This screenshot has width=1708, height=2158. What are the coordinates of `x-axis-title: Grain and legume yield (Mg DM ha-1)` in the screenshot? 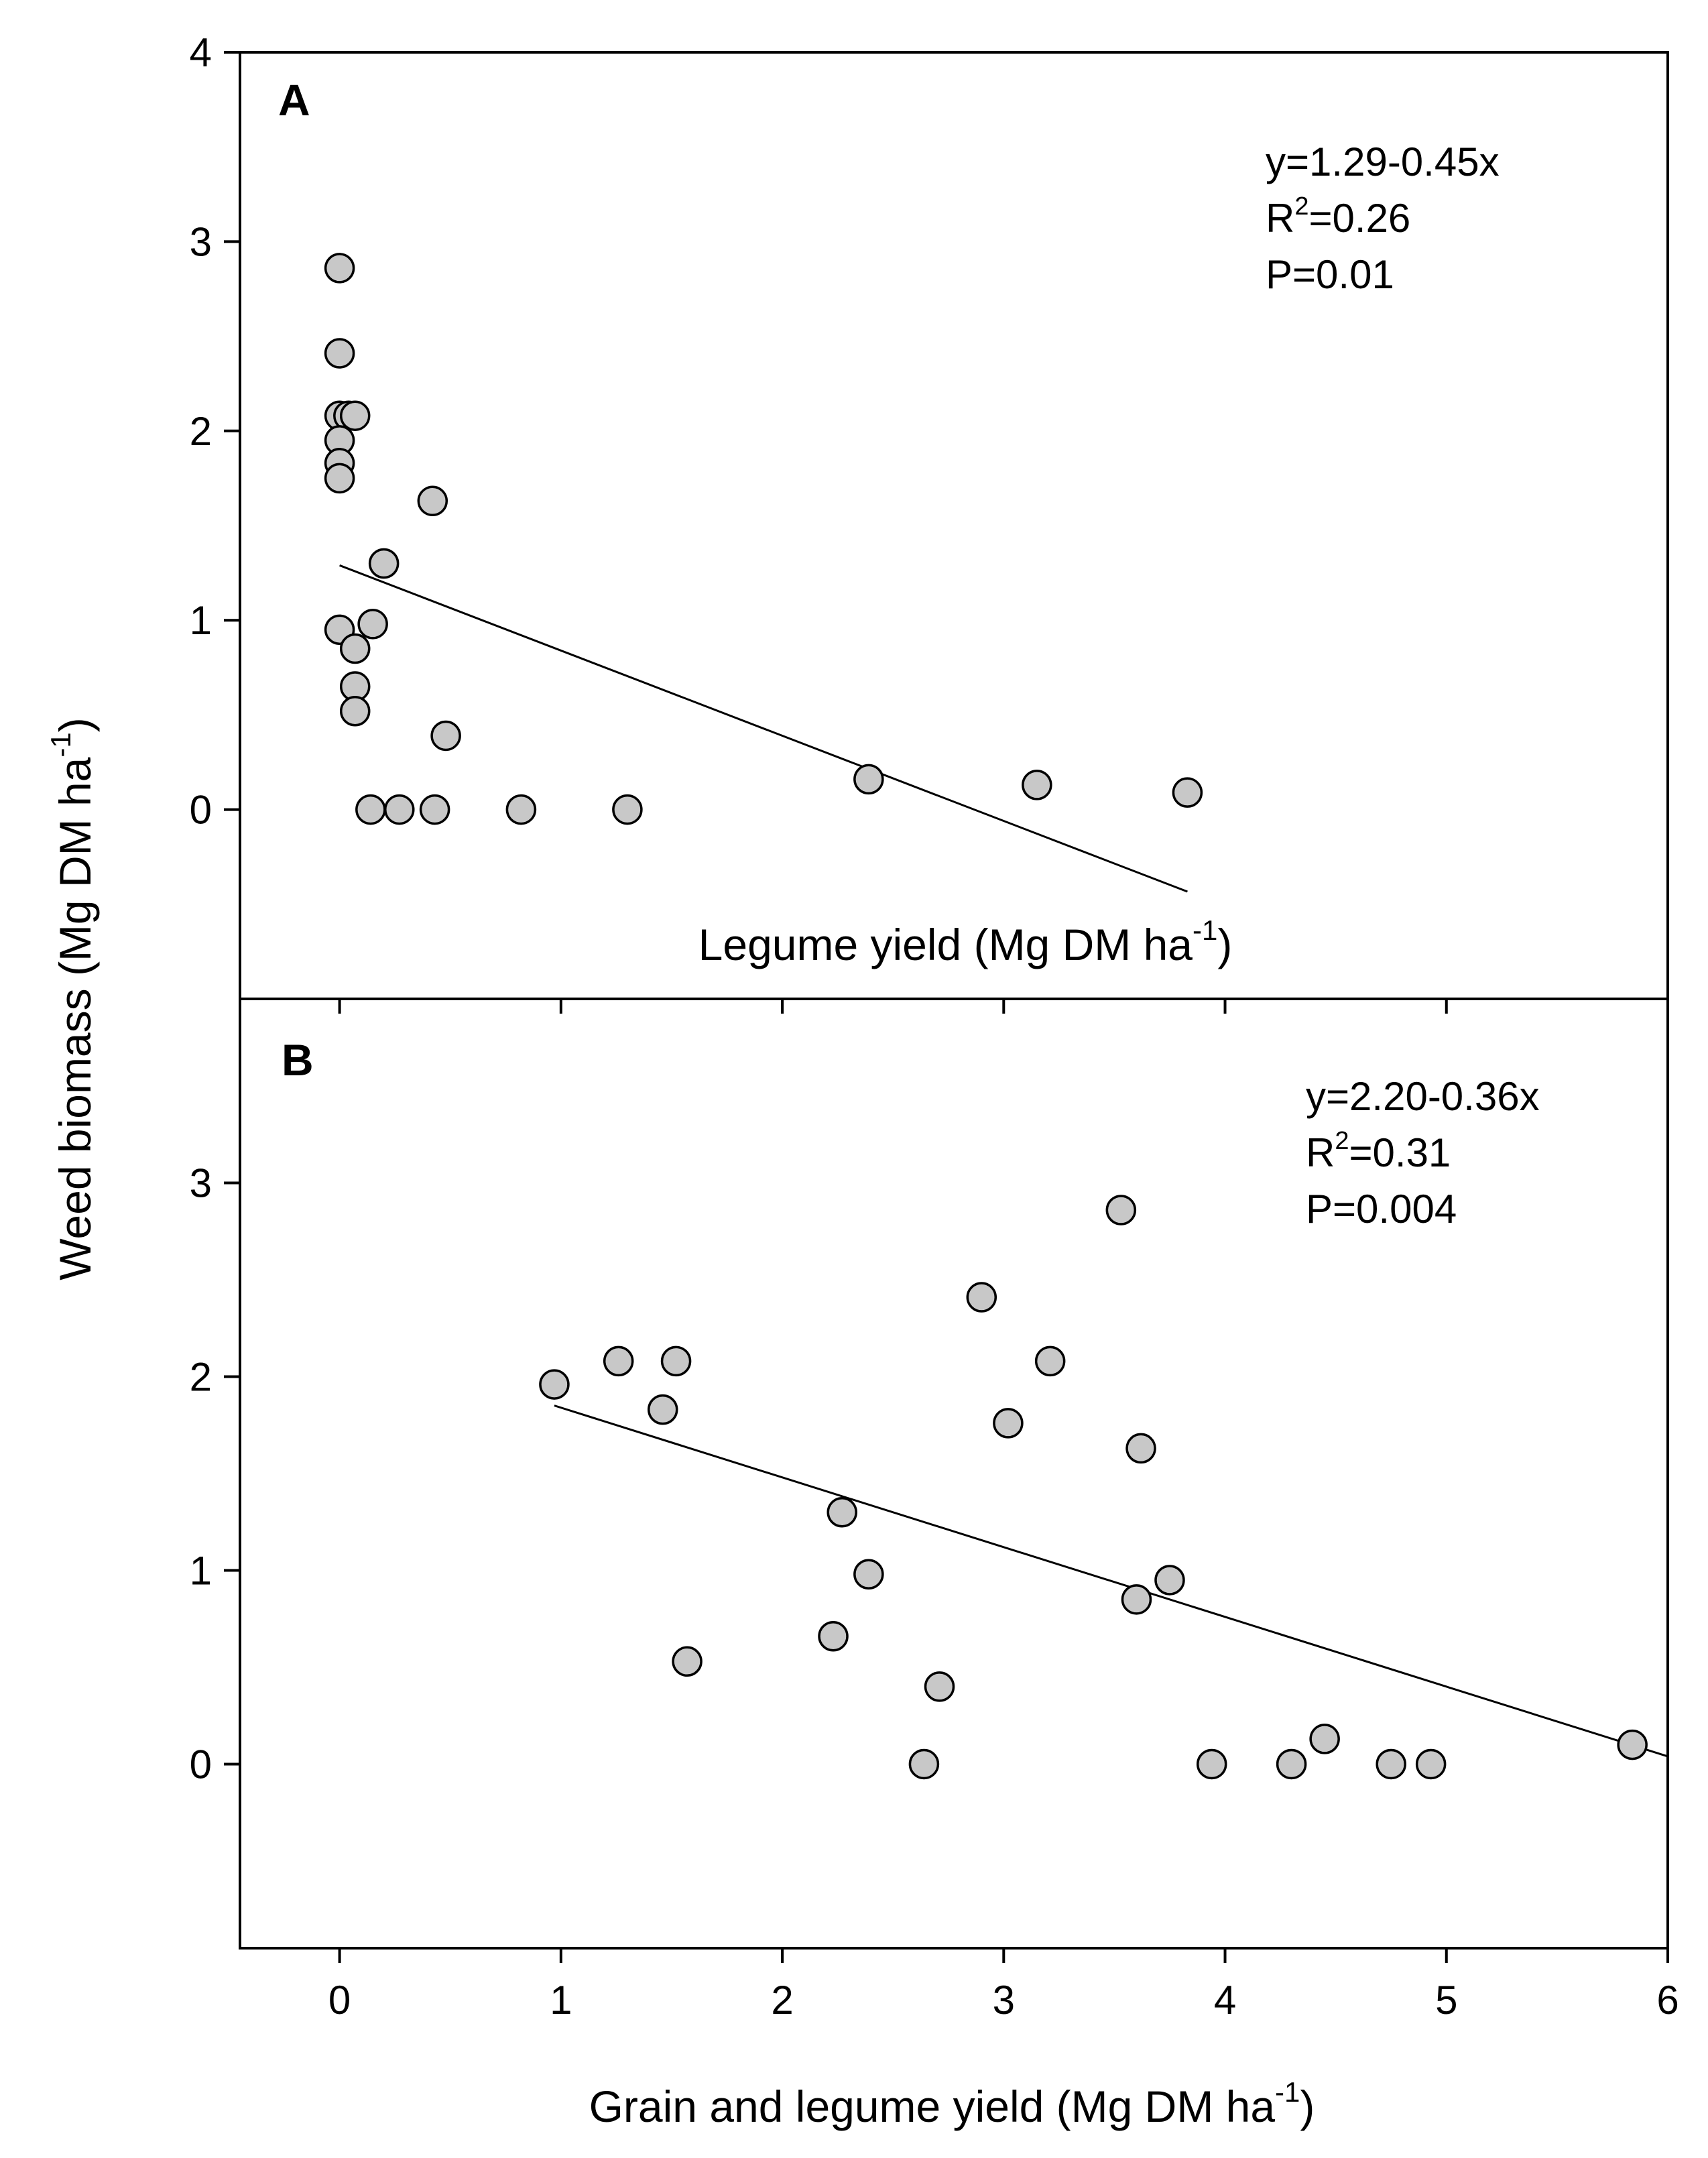 It's located at (952, 2103).